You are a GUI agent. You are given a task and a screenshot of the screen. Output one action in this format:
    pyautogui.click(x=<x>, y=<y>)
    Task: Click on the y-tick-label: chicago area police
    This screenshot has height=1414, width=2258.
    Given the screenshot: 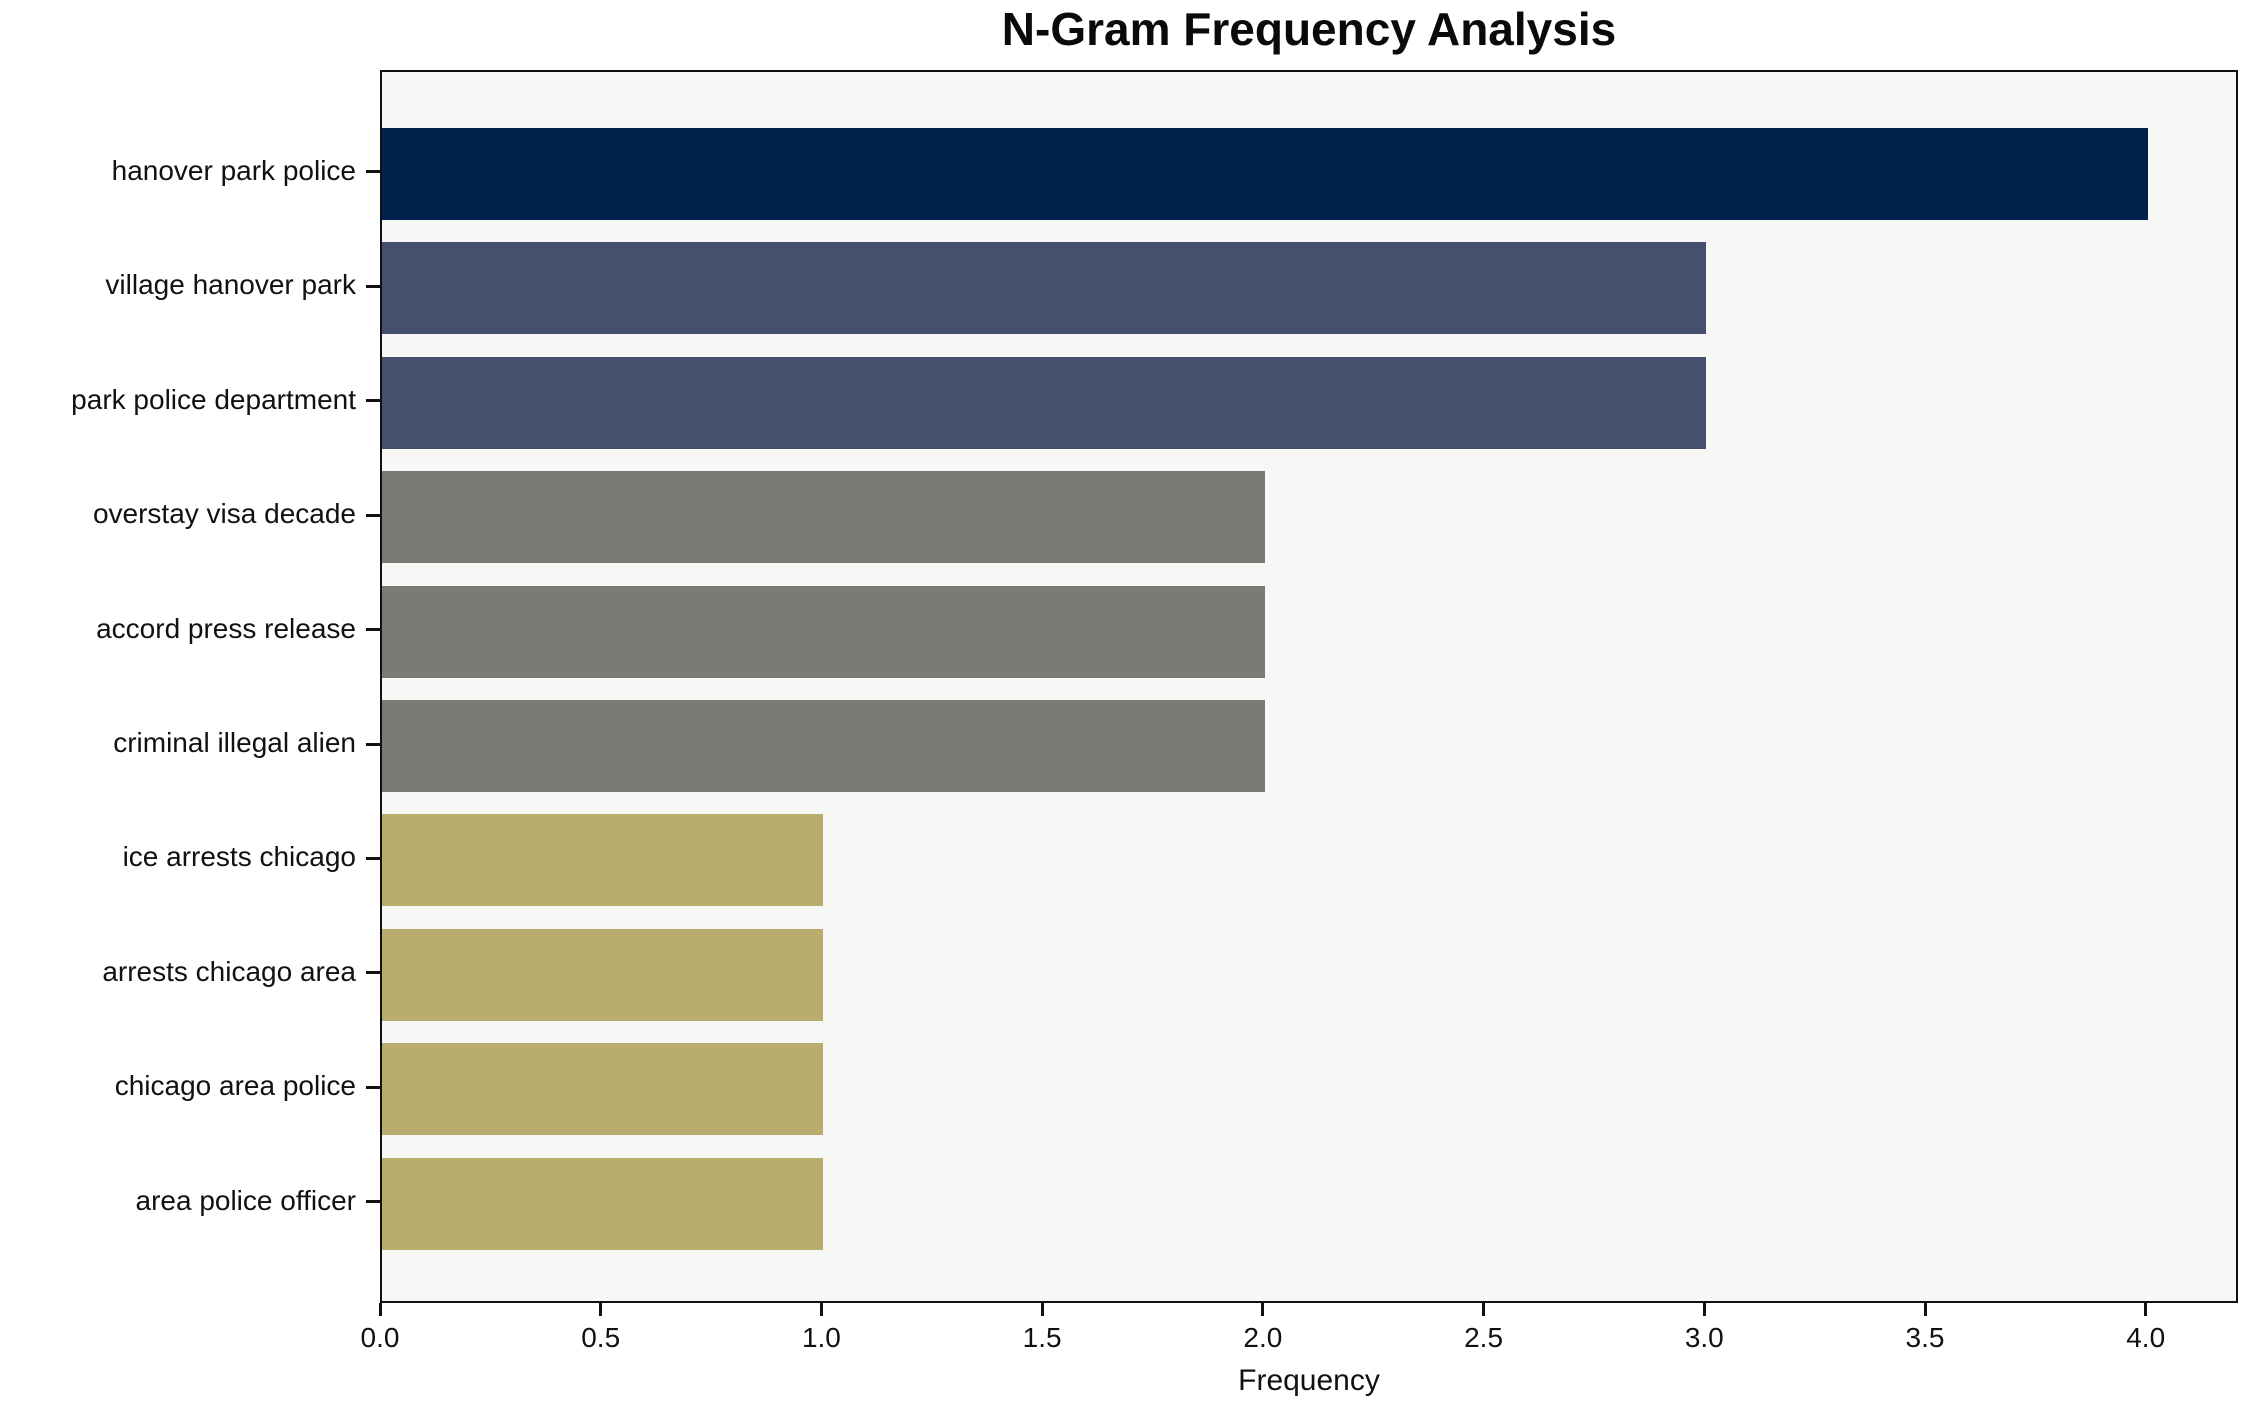 What is the action you would take?
    pyautogui.click(x=235, y=1086)
    